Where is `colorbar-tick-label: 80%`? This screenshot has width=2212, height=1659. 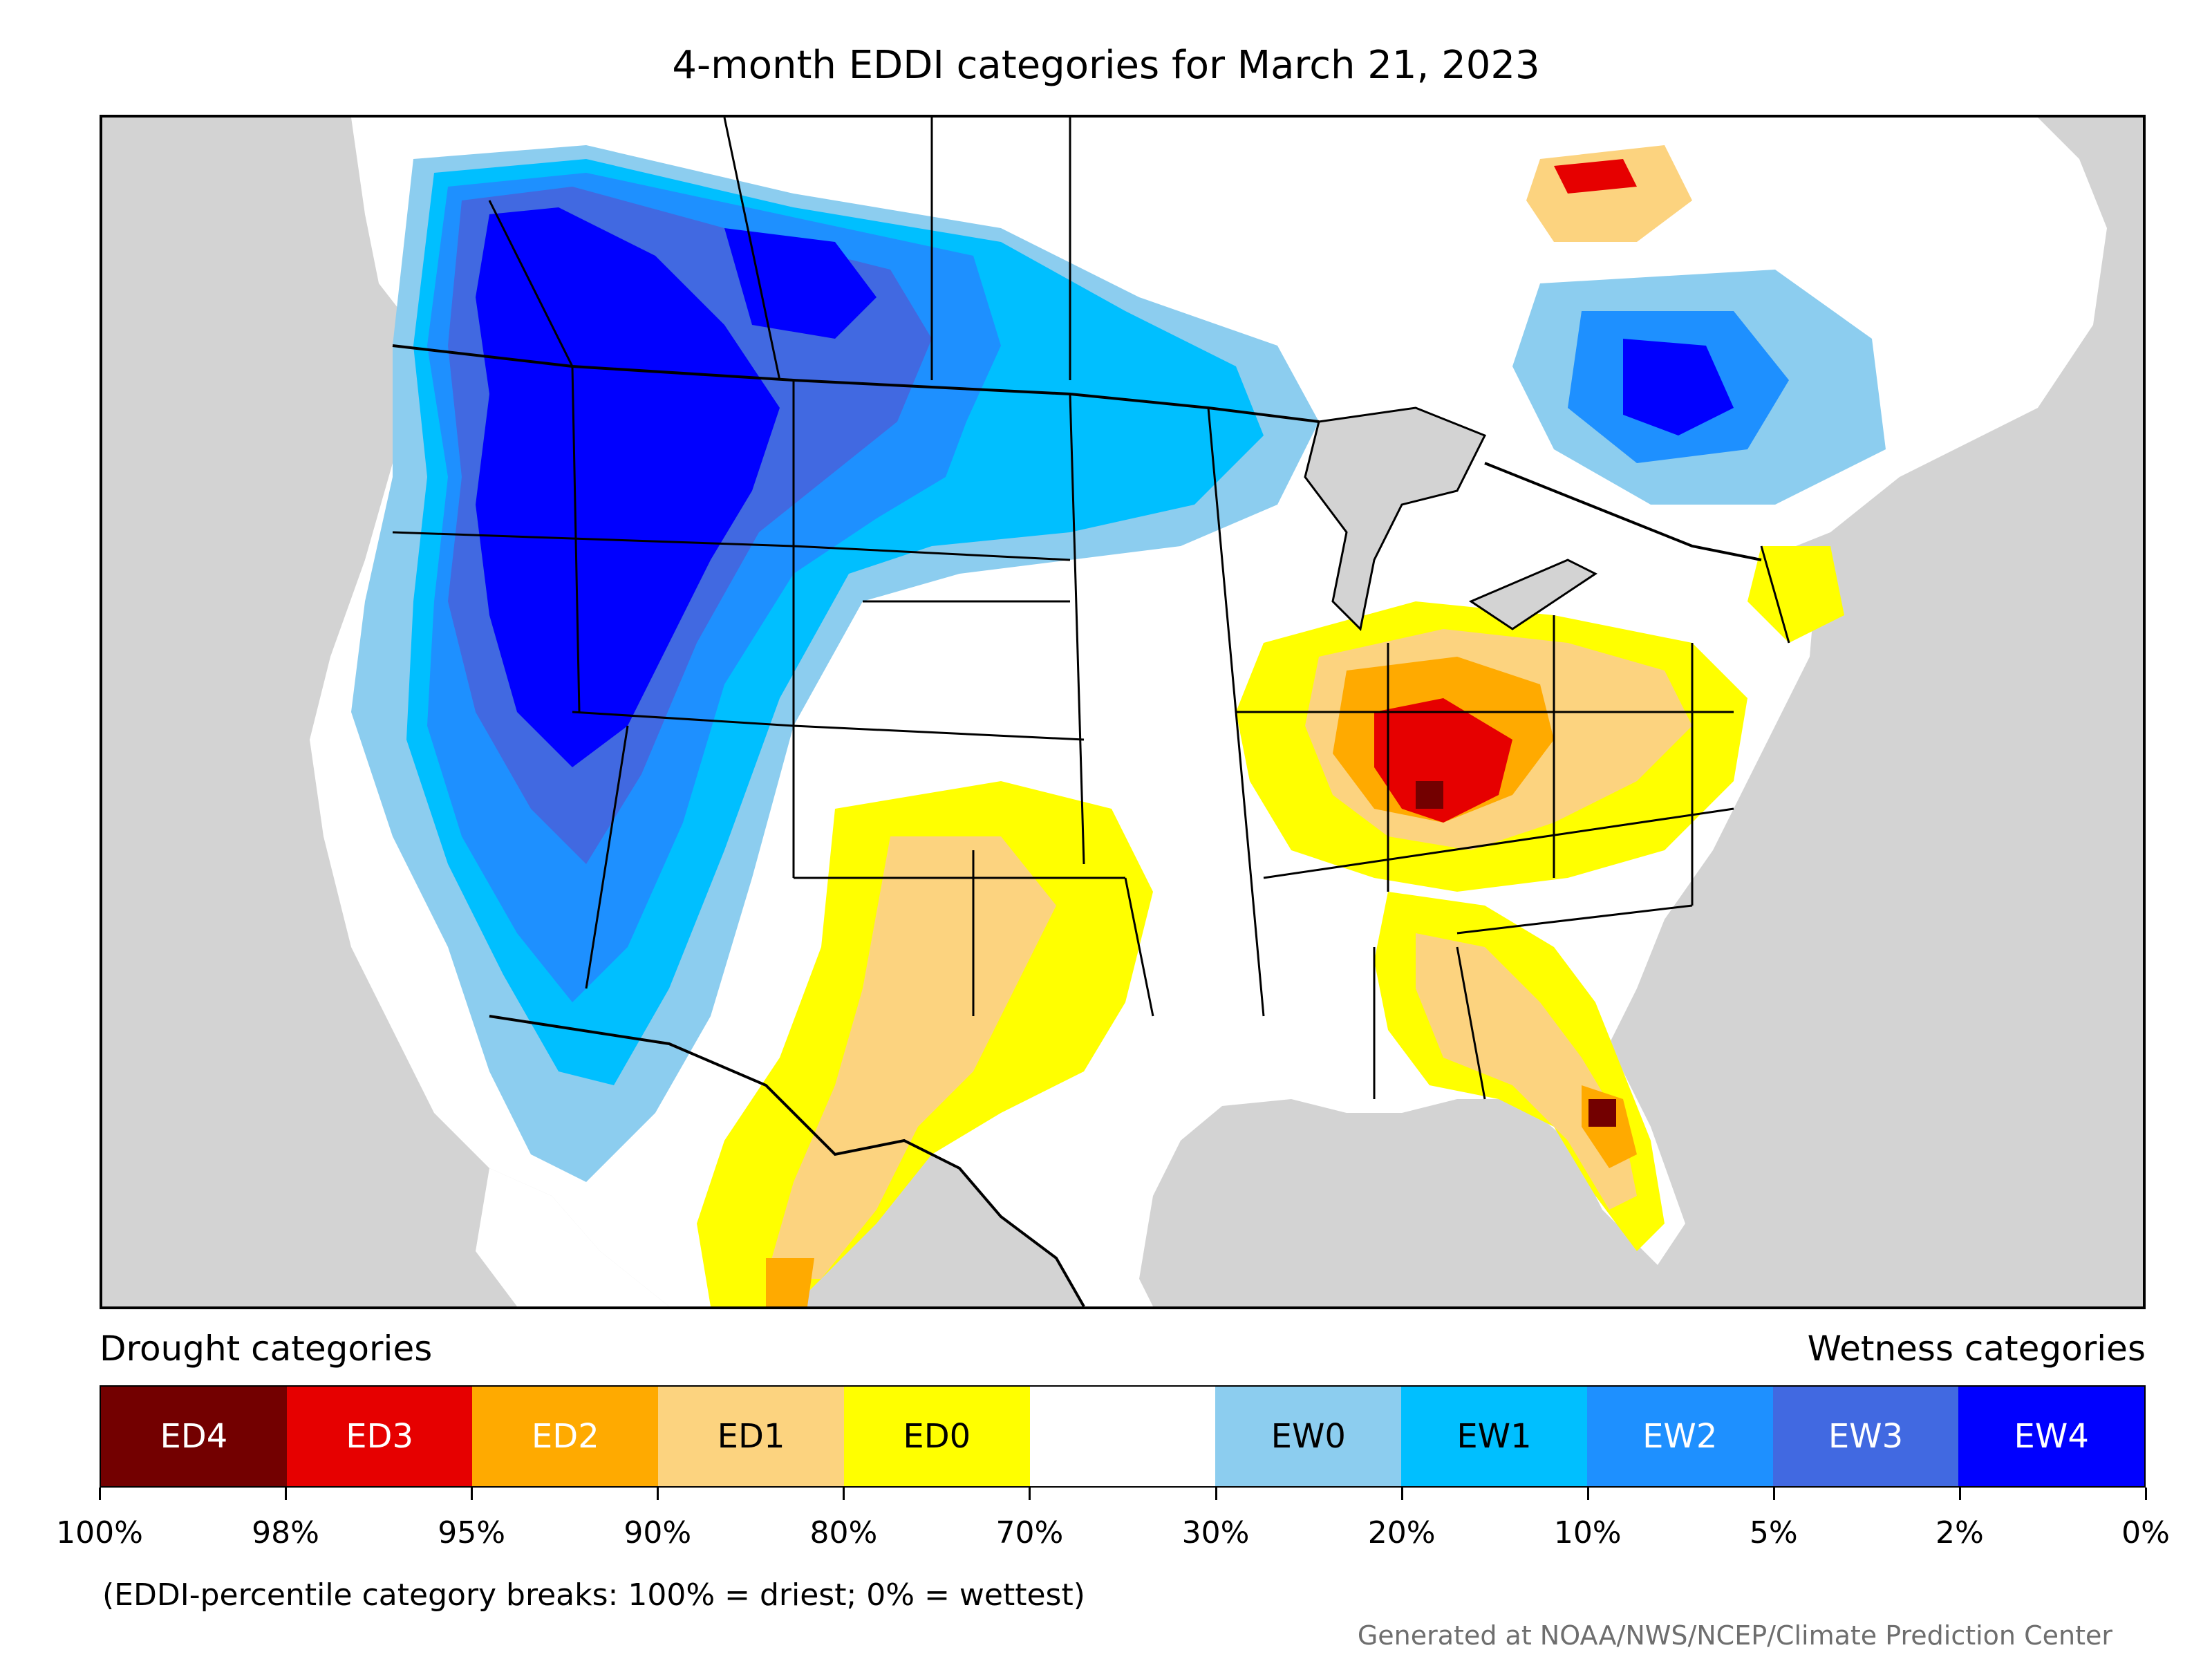 colorbar-tick-label: 80% is located at coordinates (843, 1532).